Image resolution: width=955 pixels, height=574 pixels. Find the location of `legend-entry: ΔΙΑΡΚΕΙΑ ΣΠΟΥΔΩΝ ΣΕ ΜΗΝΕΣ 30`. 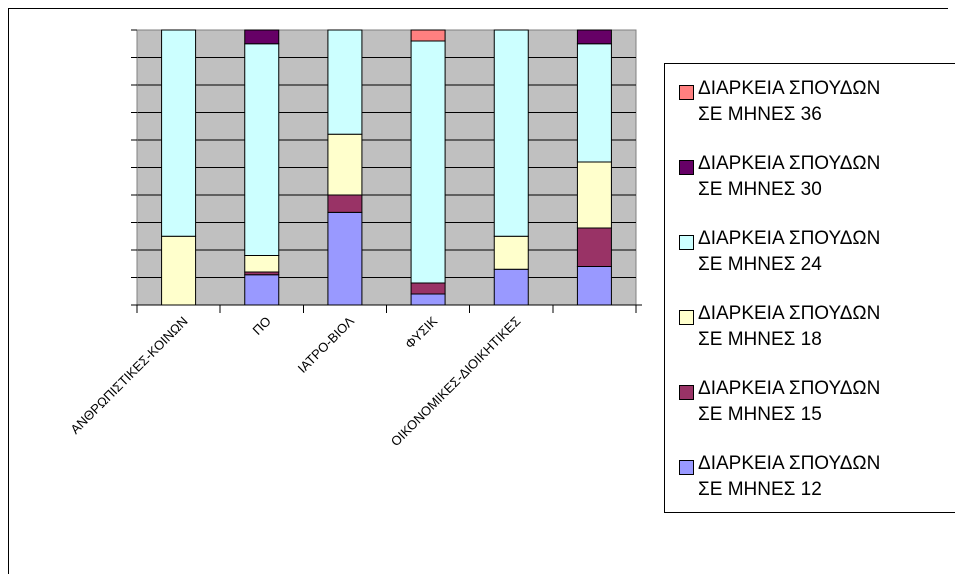

legend-entry: ΔΙΑΡΚΕΙΑ ΣΠΟΥΔΩΝ ΣΕ ΜΗΝΕΣ 30 is located at coordinates (779, 177).